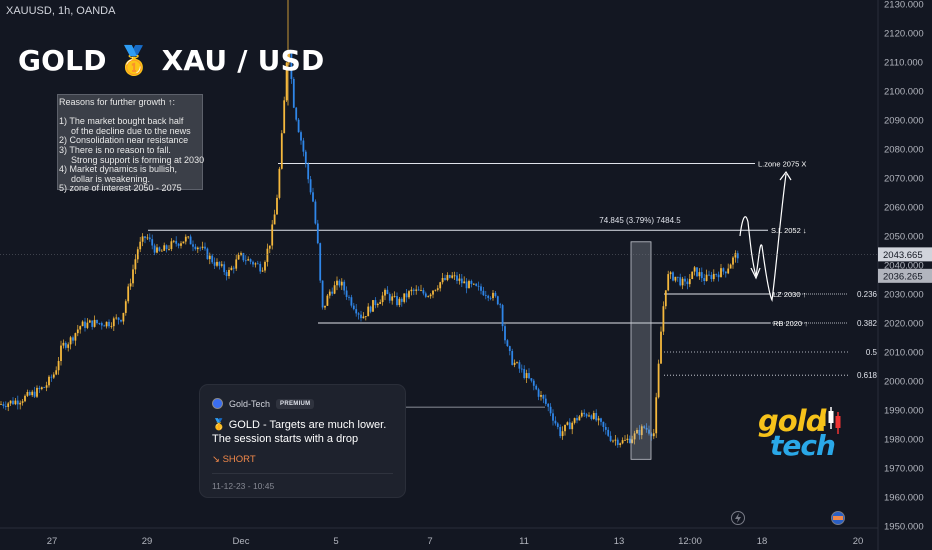 The image size is (932, 550). What do you see at coordinates (904, 353) in the screenshot?
I see `price-tick: 2010.000` at bounding box center [904, 353].